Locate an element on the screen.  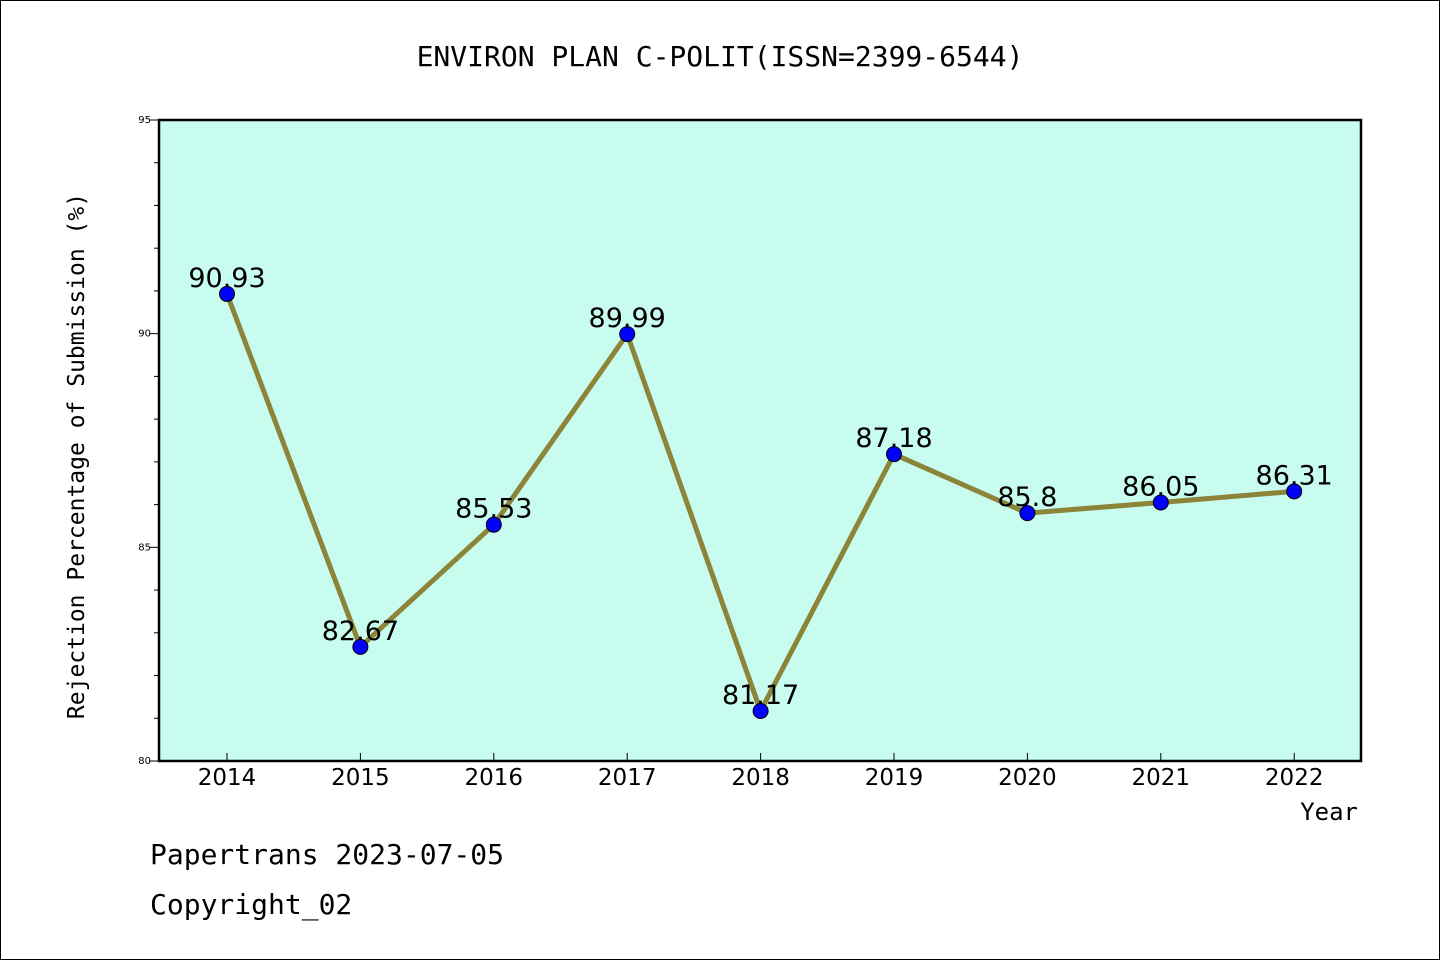
footer-copyright-text: Copyright_02 is located at coordinates (251, 905).